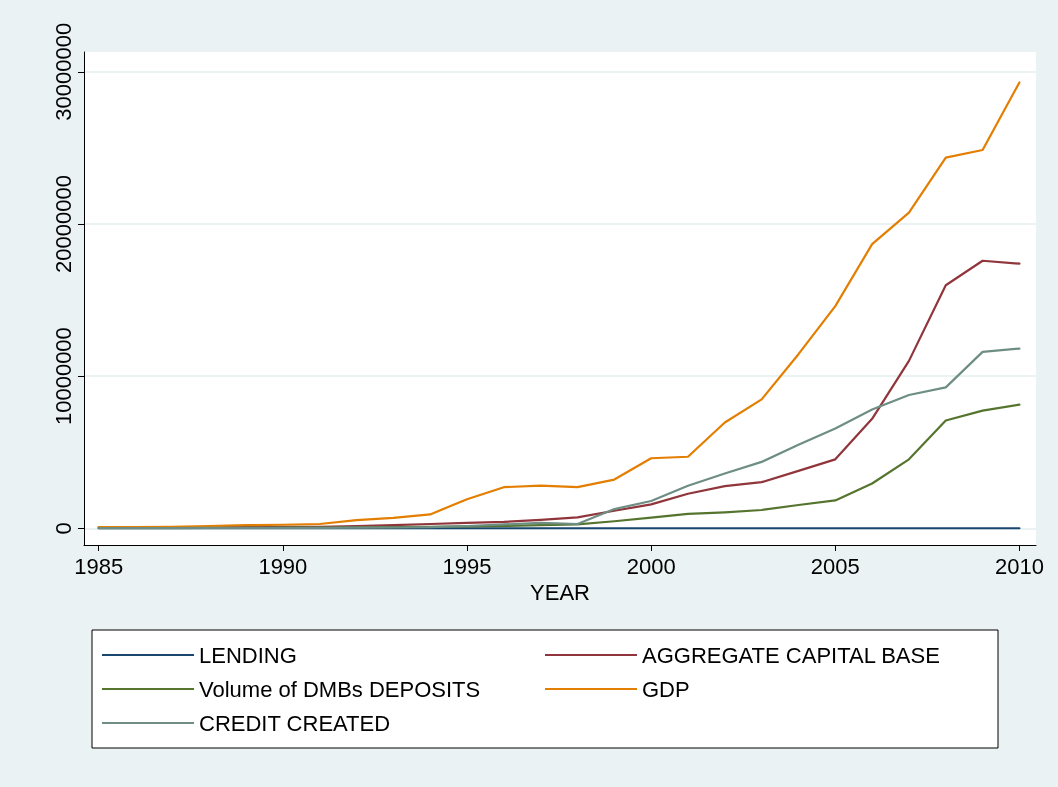  Describe the element at coordinates (791, 655) in the screenshot. I see `legend-label: AGGREGATE CAPITAL BASE` at that location.